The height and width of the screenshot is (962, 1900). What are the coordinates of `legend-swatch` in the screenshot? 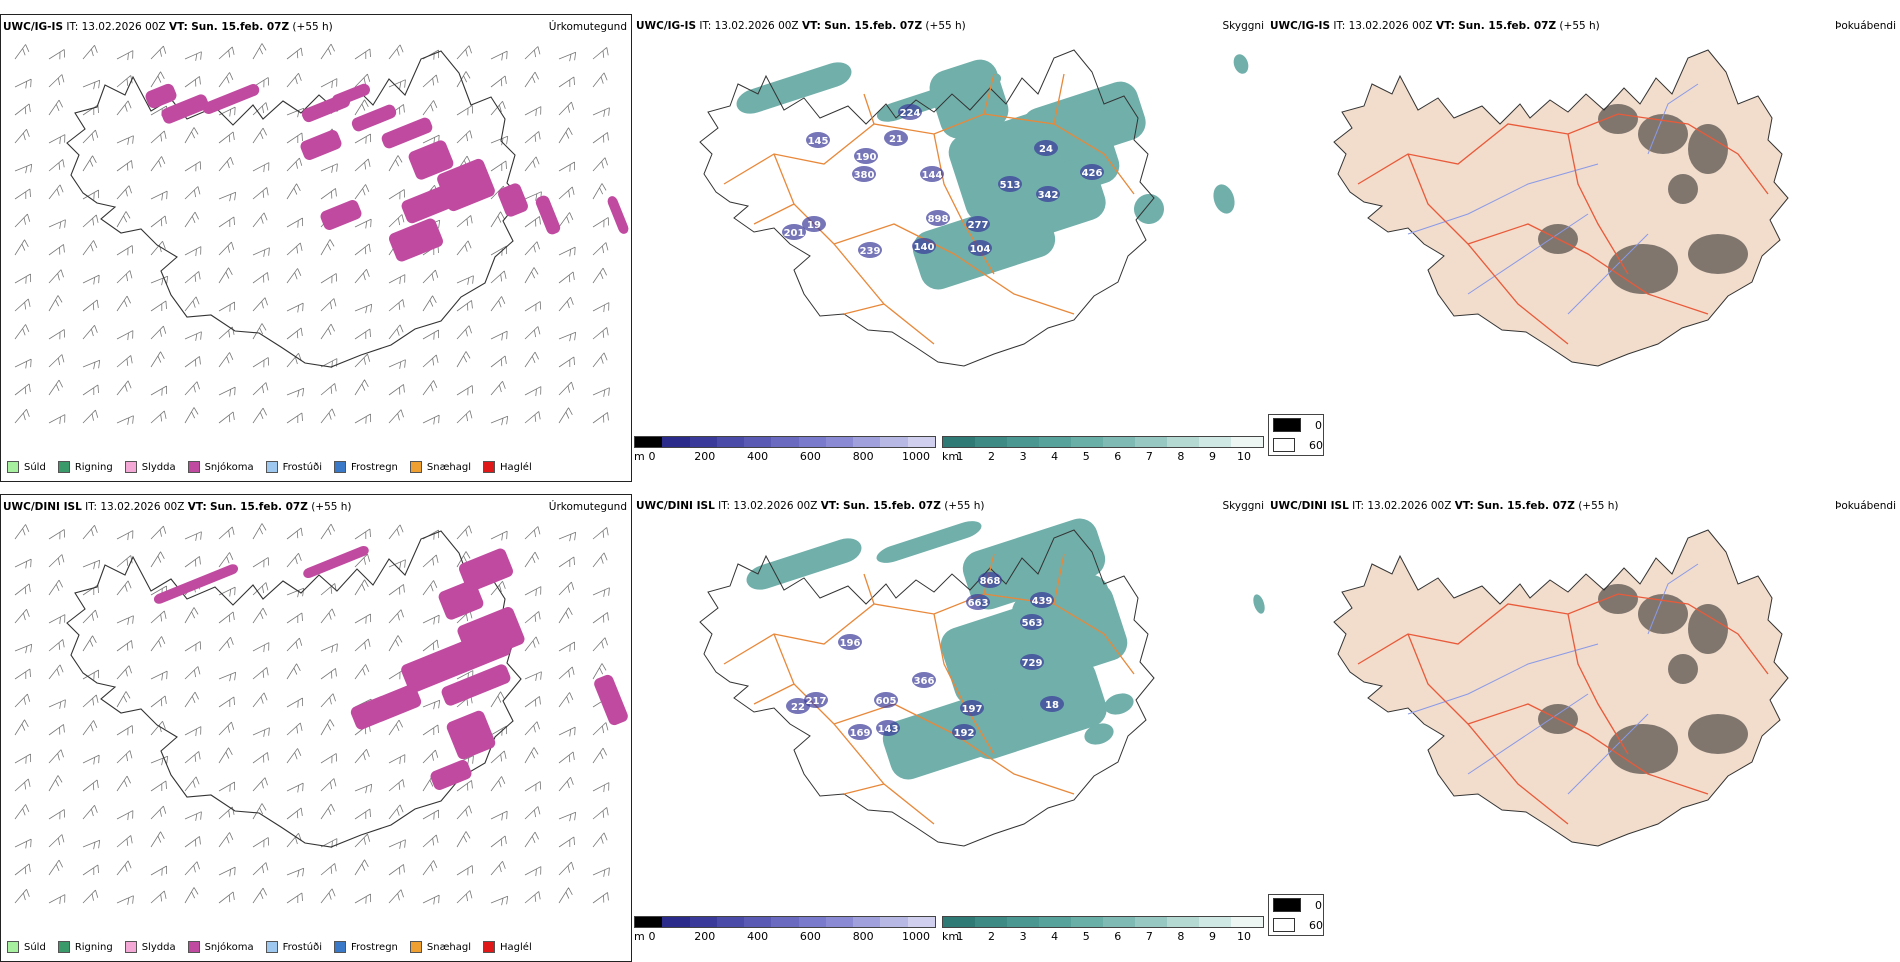 It's located at (340, 467).